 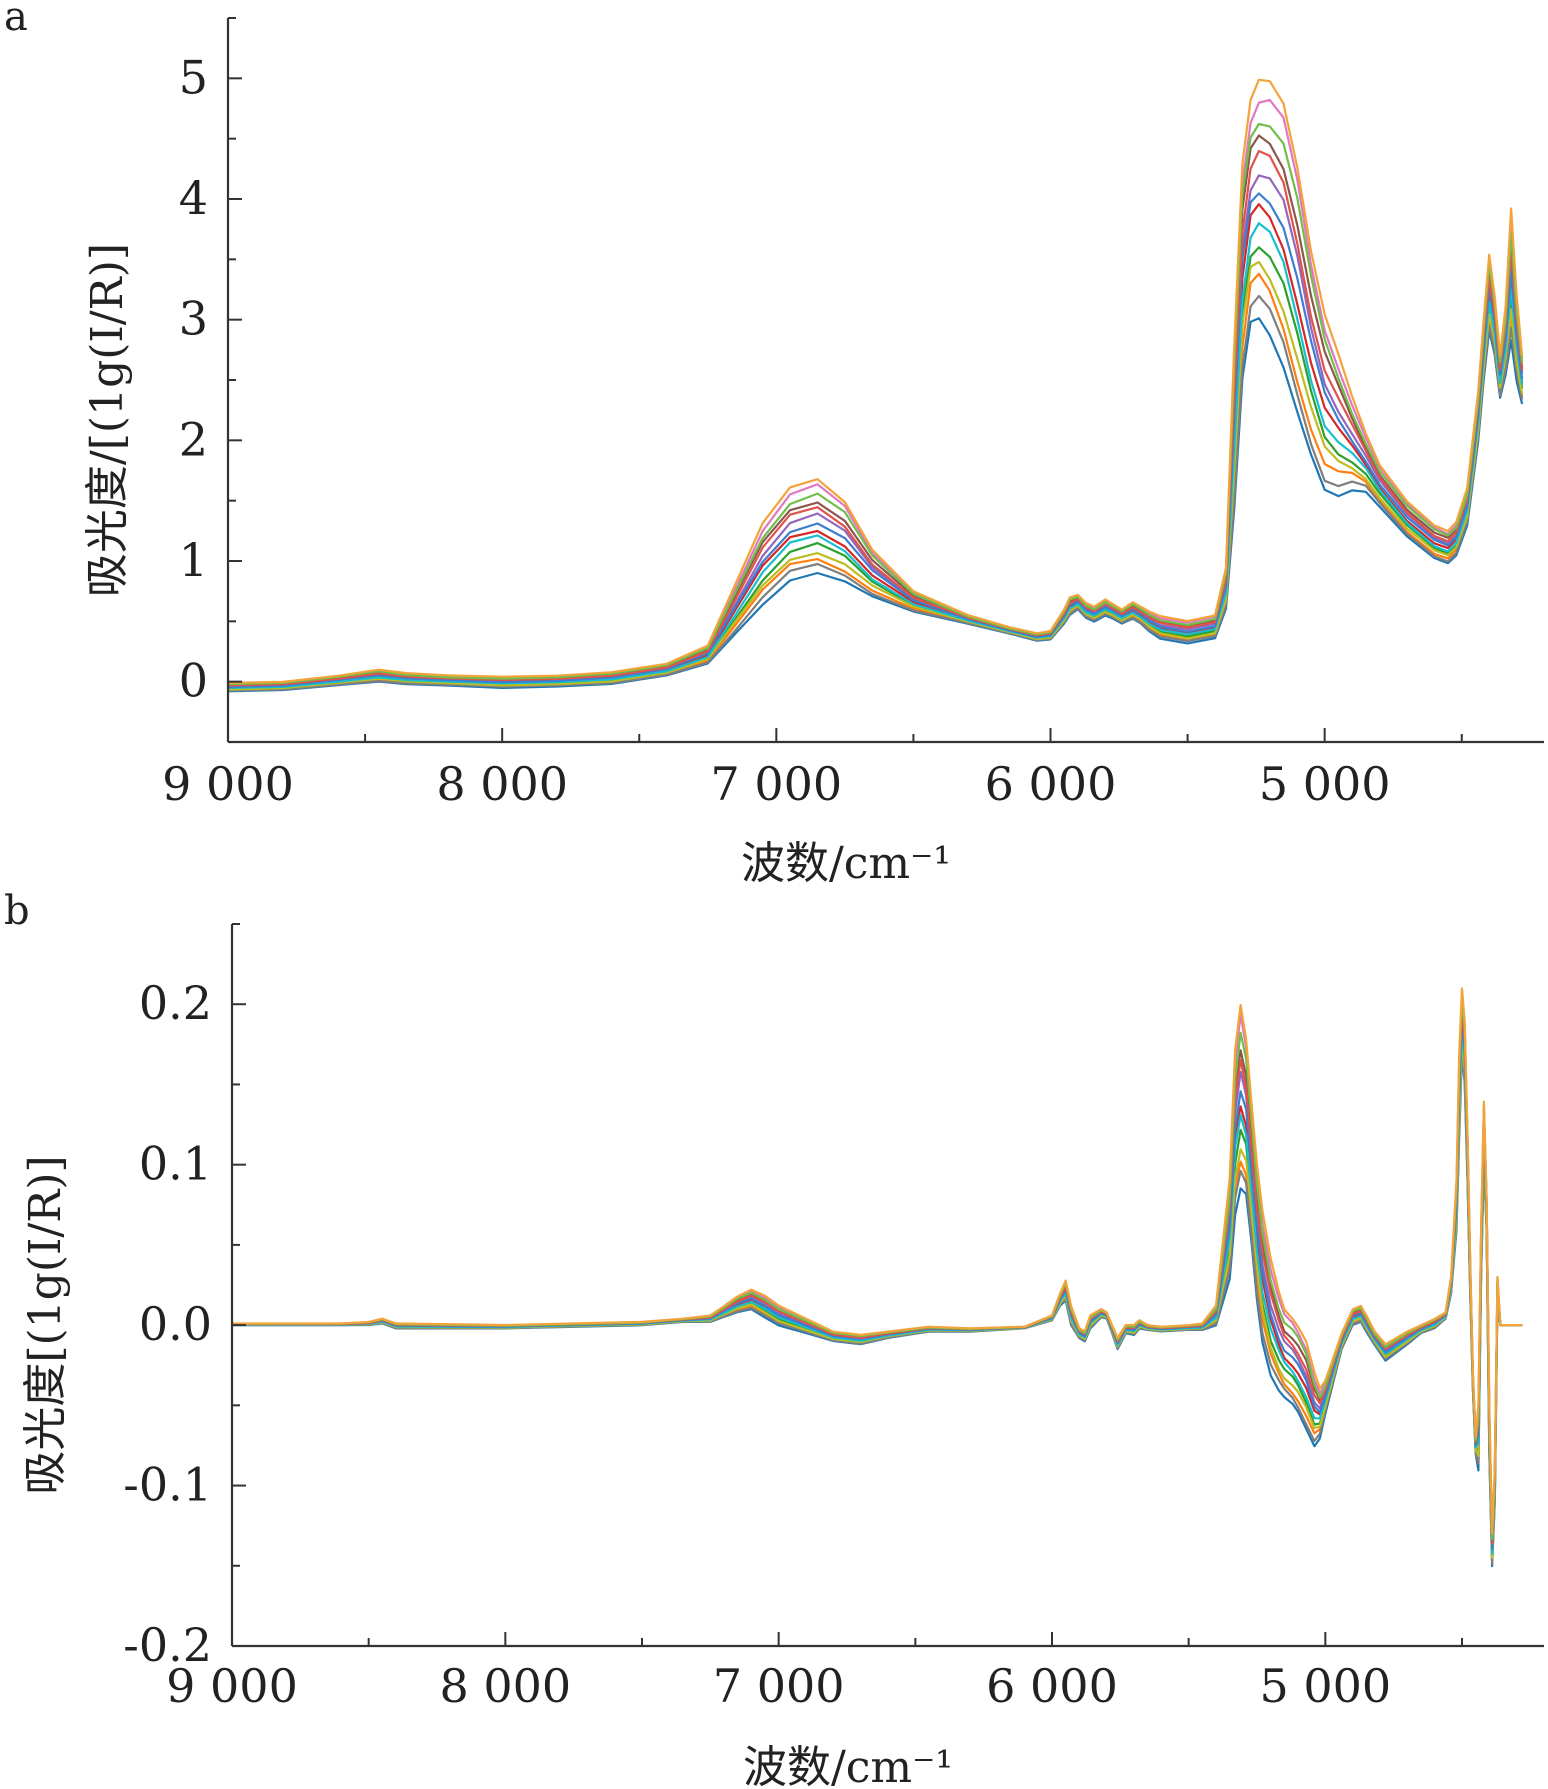 What do you see at coordinates (193, 77) in the screenshot?
I see `y-tick-label: 5` at bounding box center [193, 77].